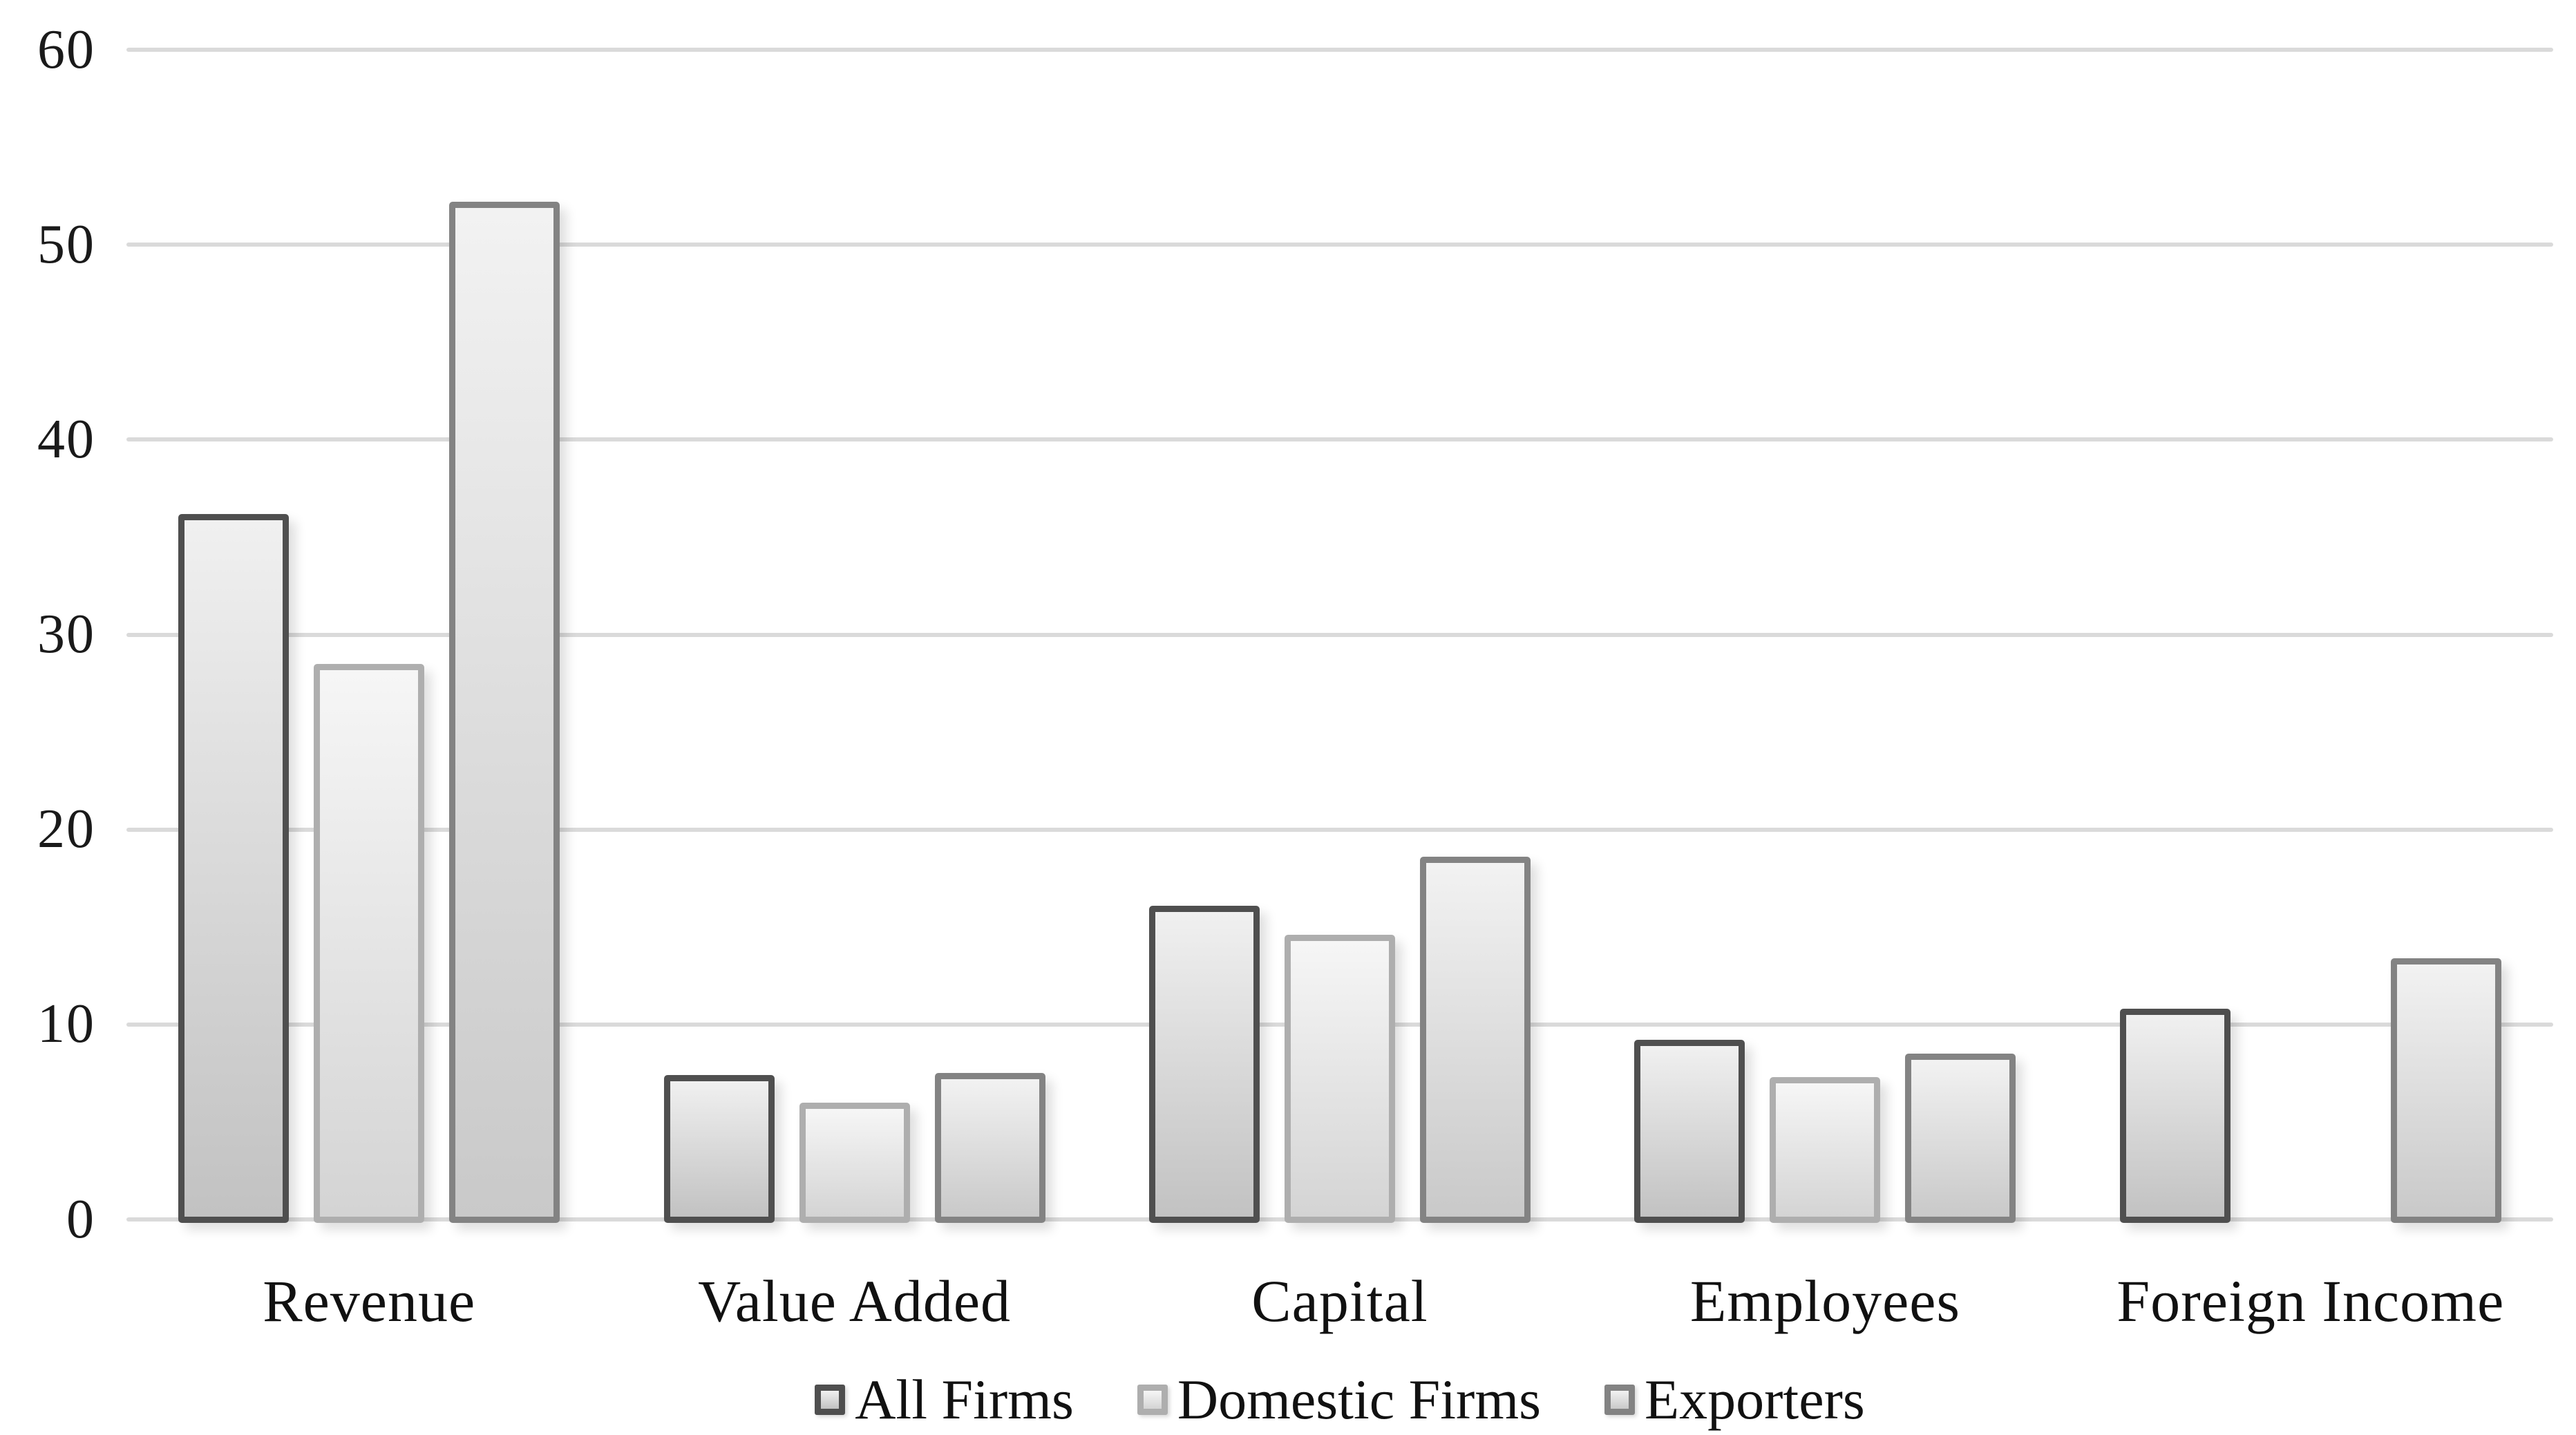 The height and width of the screenshot is (1435, 2576). I want to click on bar-domestic-firms-revenue, so click(369, 943).